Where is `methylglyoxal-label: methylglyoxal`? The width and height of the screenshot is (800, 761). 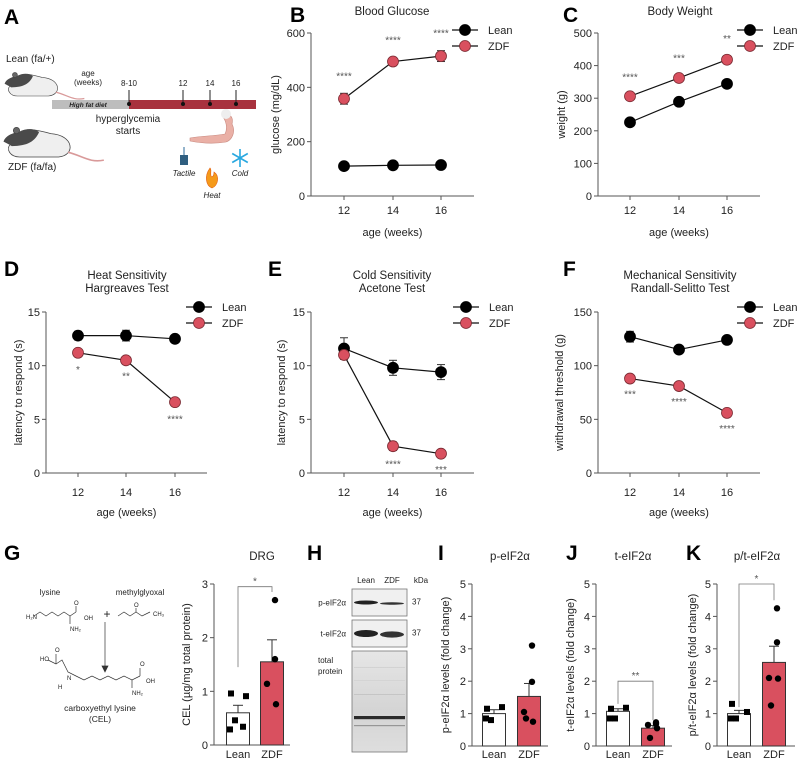 methylglyoxal-label: methylglyoxal is located at coordinates (140, 592).